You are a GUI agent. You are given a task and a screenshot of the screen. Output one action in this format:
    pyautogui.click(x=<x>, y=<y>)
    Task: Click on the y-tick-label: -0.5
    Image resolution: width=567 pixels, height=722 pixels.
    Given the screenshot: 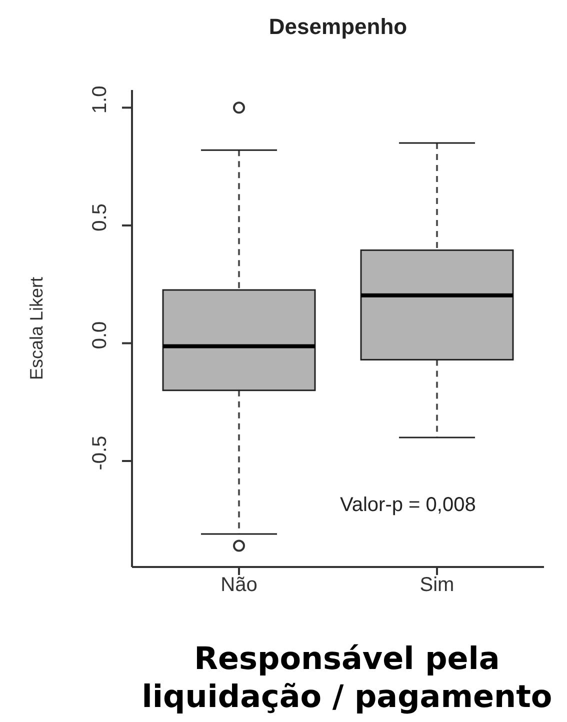 What is the action you would take?
    pyautogui.click(x=100, y=453)
    